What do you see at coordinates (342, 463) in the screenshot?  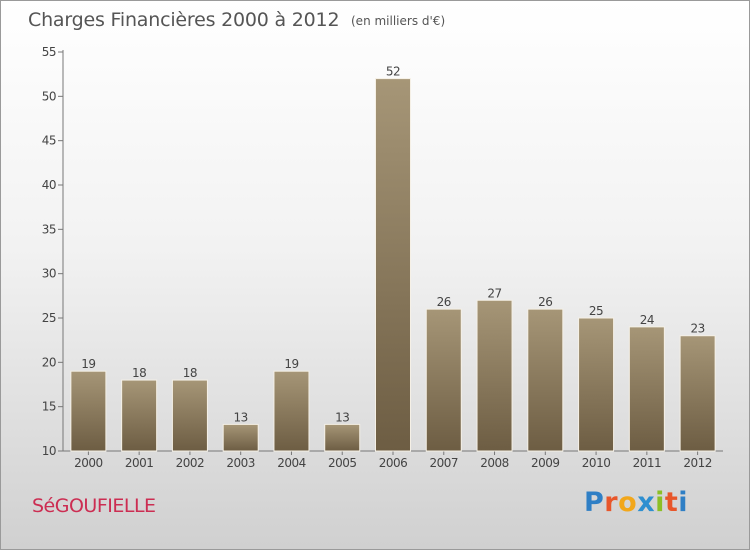 I see `x-tick-label: 2005` at bounding box center [342, 463].